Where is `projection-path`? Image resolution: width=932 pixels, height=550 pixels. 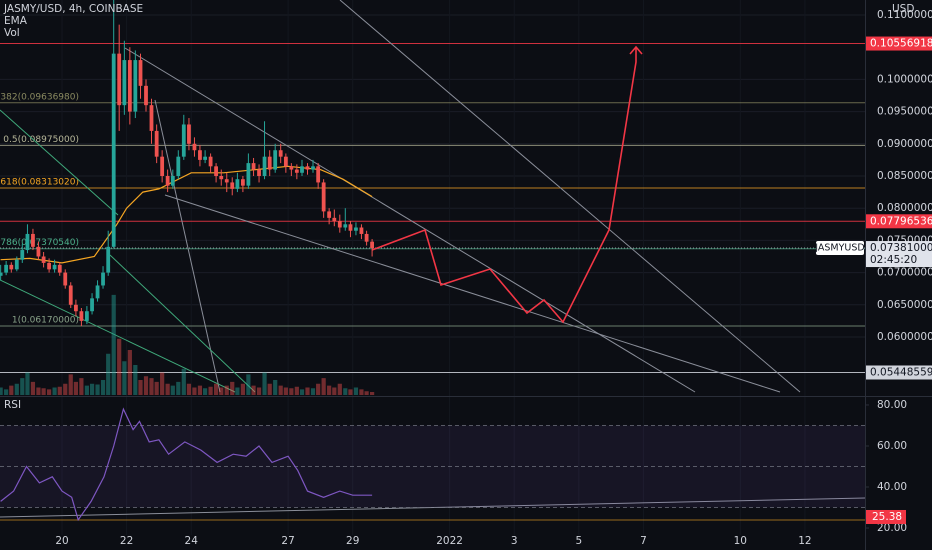 projection-path is located at coordinates (504, 186).